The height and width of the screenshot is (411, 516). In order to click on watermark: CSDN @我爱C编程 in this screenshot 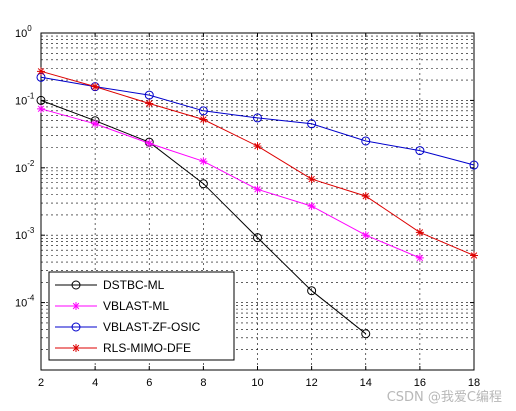, I will do `click(444, 397)`.